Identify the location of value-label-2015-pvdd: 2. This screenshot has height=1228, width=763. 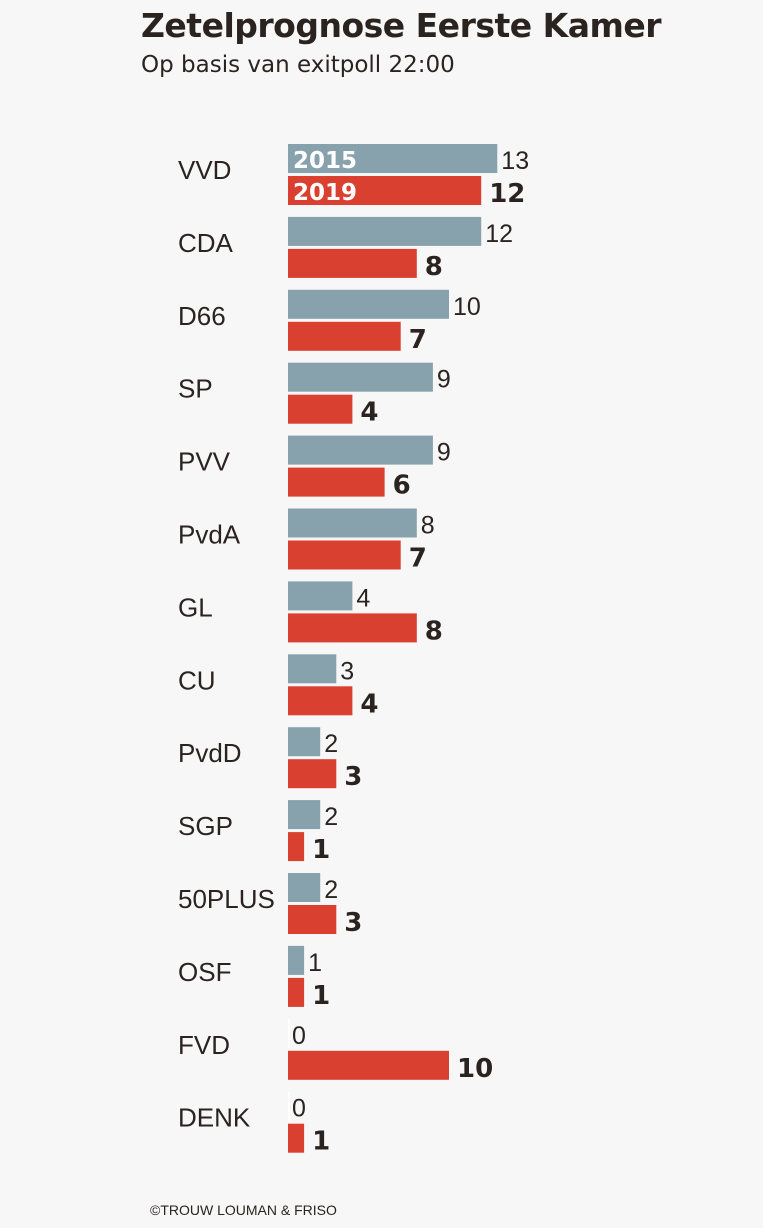
(331, 744).